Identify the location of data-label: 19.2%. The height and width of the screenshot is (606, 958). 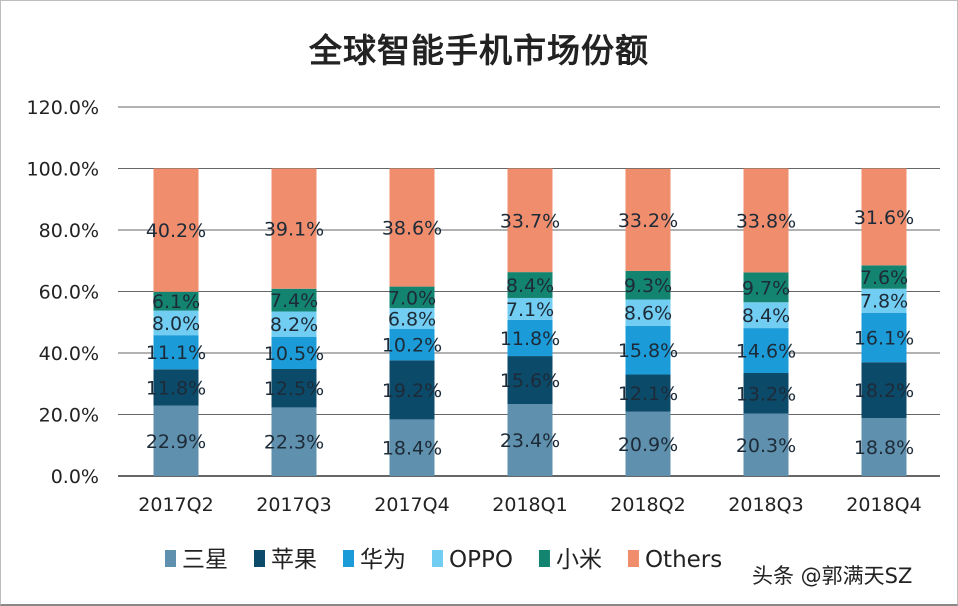
(412, 391).